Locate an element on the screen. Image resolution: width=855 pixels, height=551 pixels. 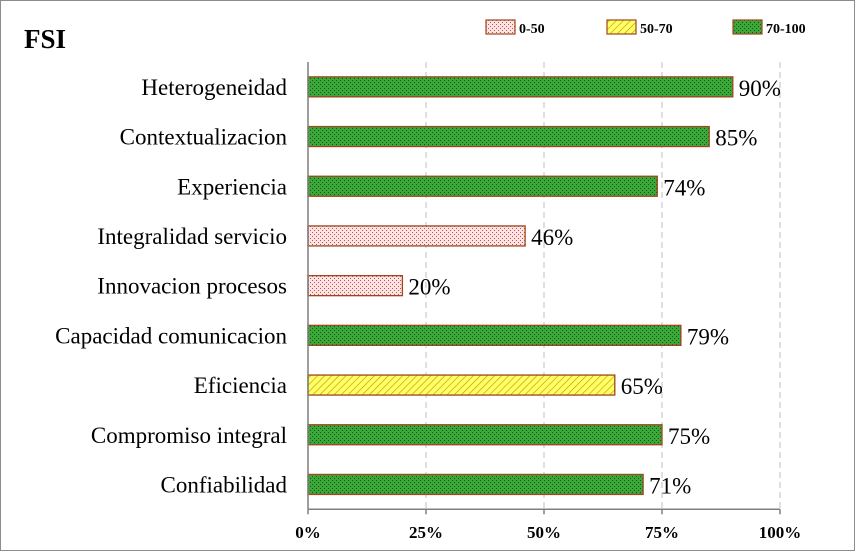
category-label: Eficiencia is located at coordinates (240, 385).